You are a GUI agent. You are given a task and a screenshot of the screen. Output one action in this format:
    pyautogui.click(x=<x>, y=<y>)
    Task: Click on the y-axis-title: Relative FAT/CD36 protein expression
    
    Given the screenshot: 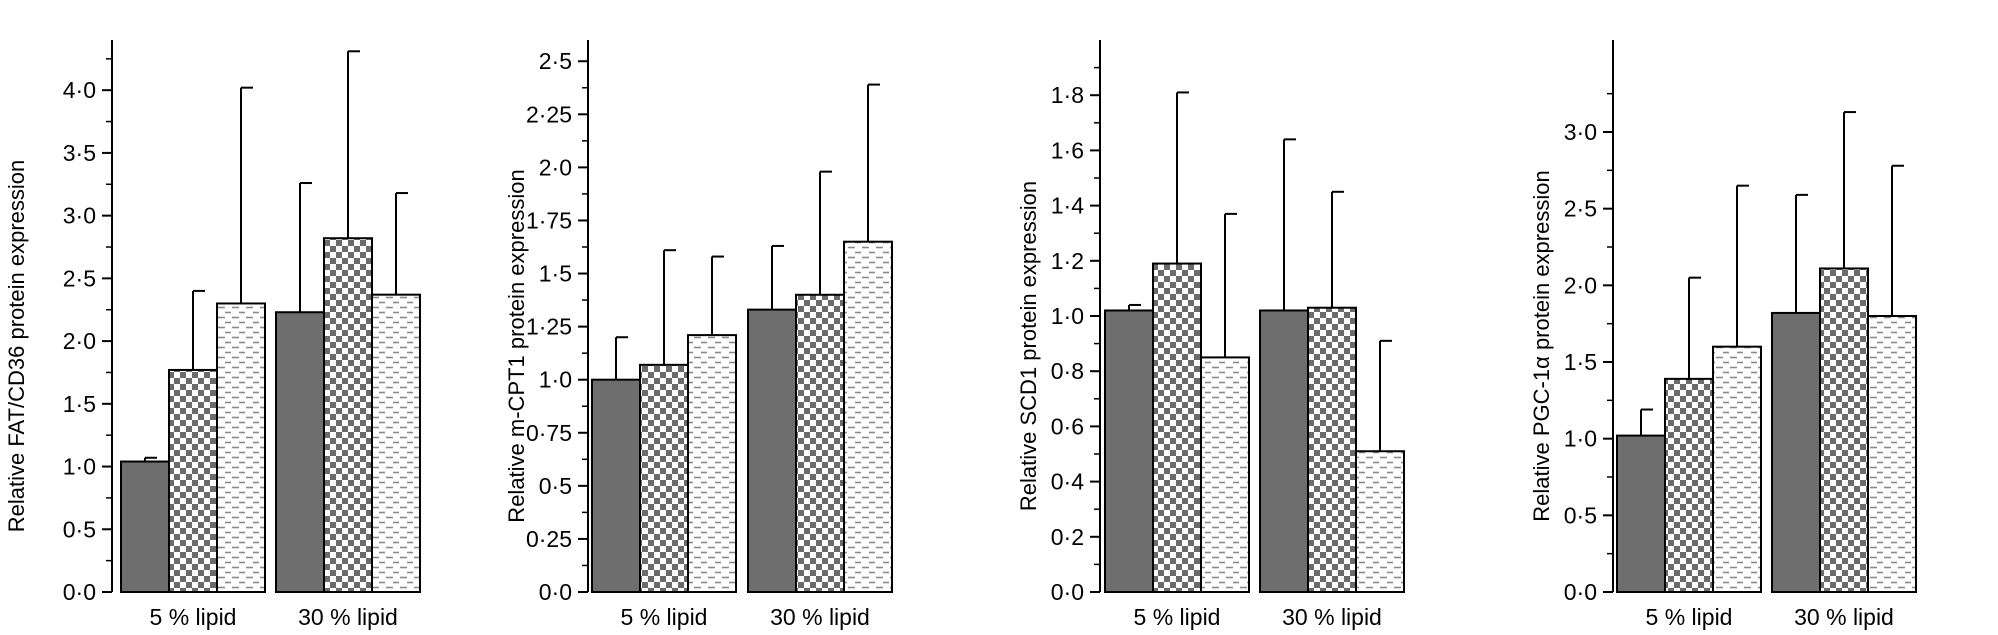 What is the action you would take?
    pyautogui.click(x=16, y=346)
    